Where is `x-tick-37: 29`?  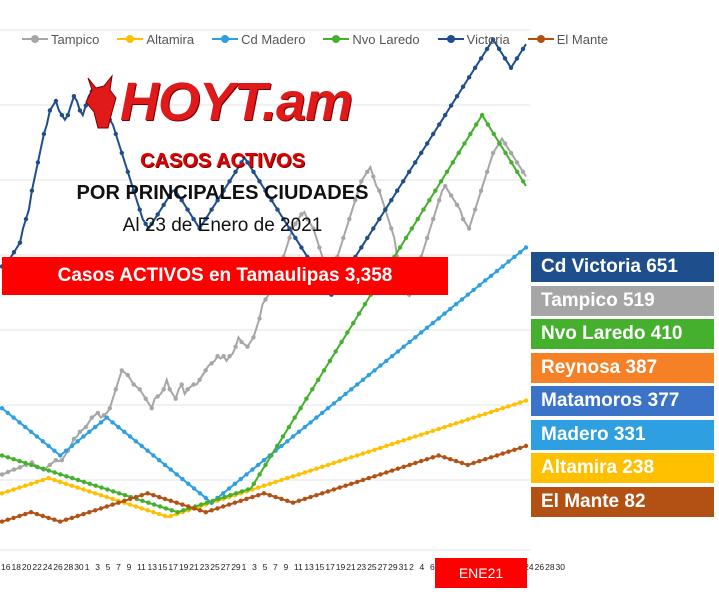 x-tick-37: 29 is located at coordinates (393, 567).